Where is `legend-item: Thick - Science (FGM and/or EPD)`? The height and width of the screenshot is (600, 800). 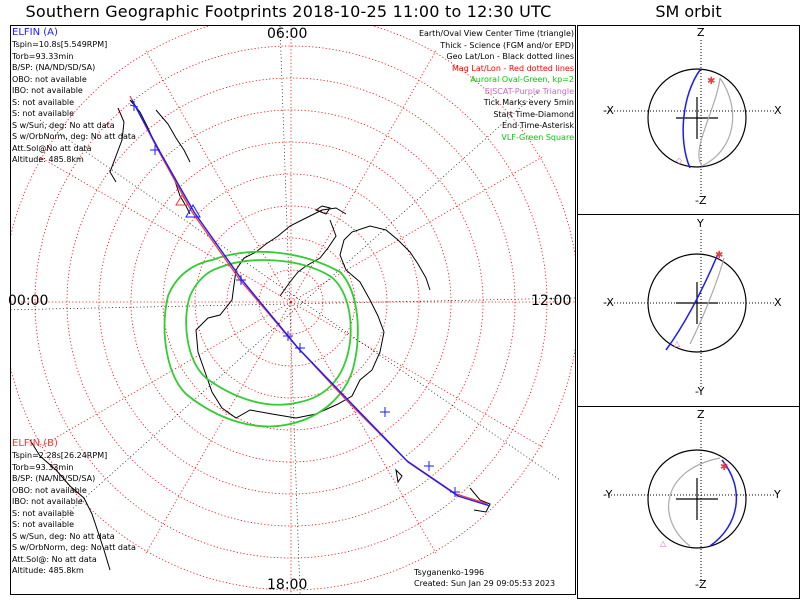 legend-item: Thick - Science (FGM and/or EPD) is located at coordinates (507, 45).